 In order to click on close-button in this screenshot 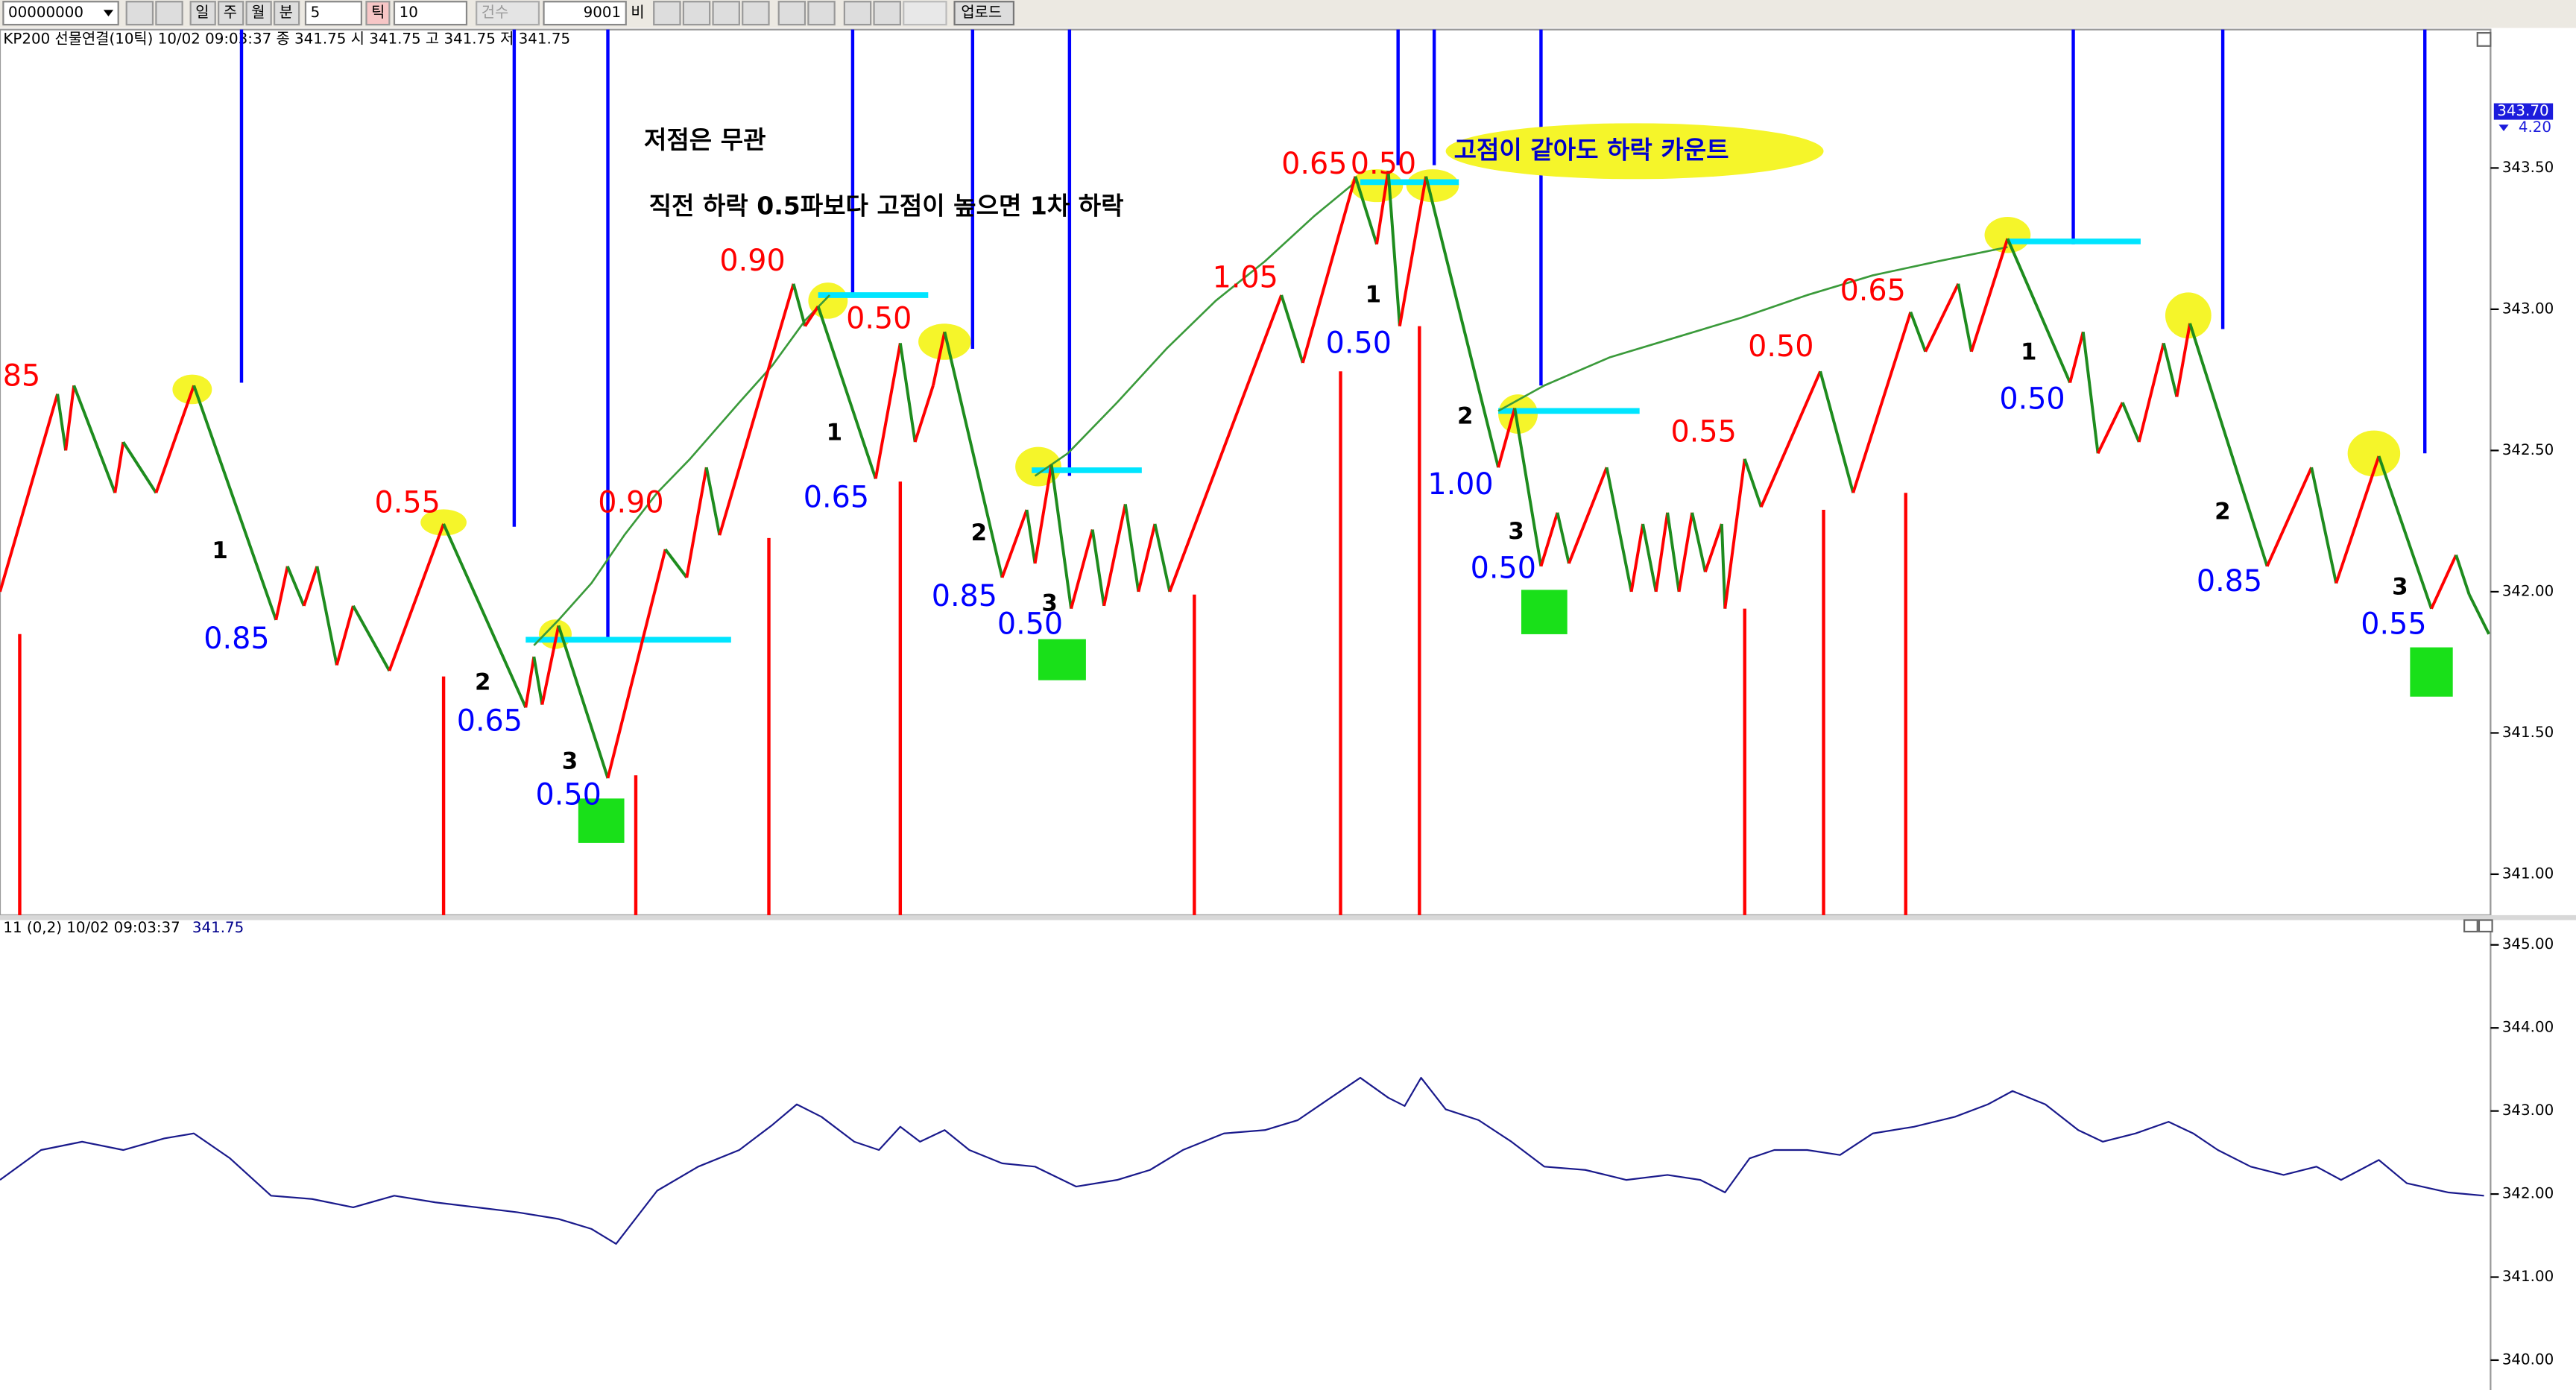, I will do `click(2485, 926)`.